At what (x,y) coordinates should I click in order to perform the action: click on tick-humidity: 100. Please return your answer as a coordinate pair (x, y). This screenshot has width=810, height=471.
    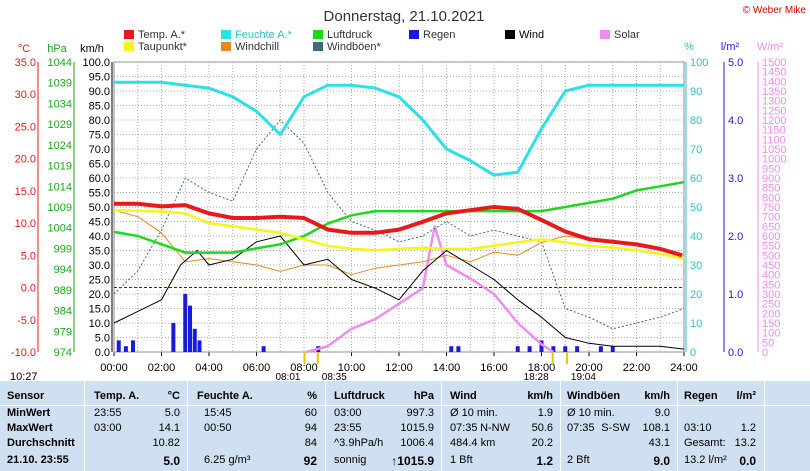
    Looking at the image, I should click on (699, 63).